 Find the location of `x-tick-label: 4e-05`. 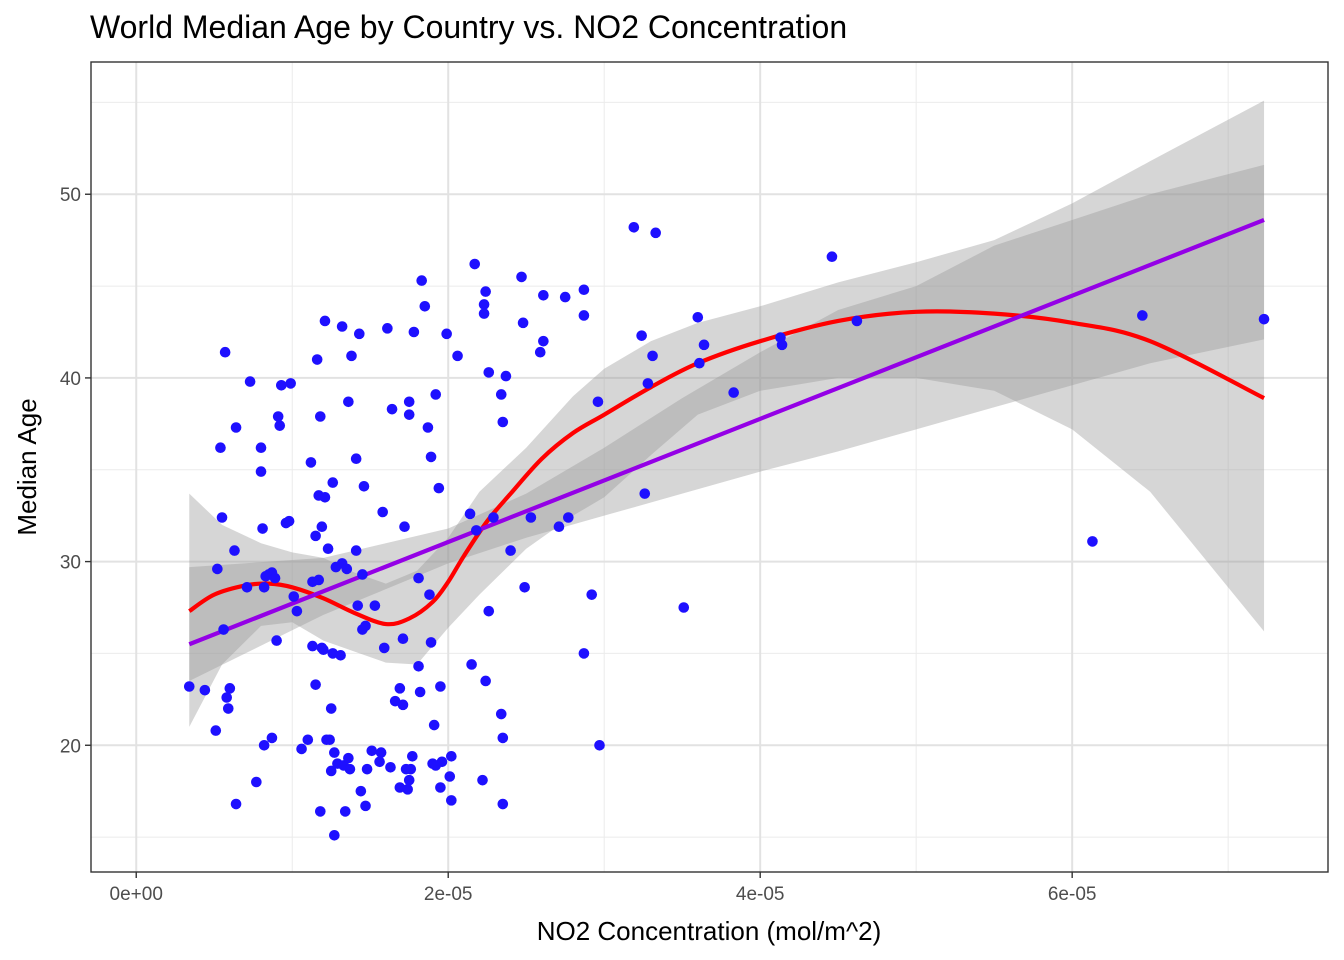

x-tick-label: 4e-05 is located at coordinates (760, 894).